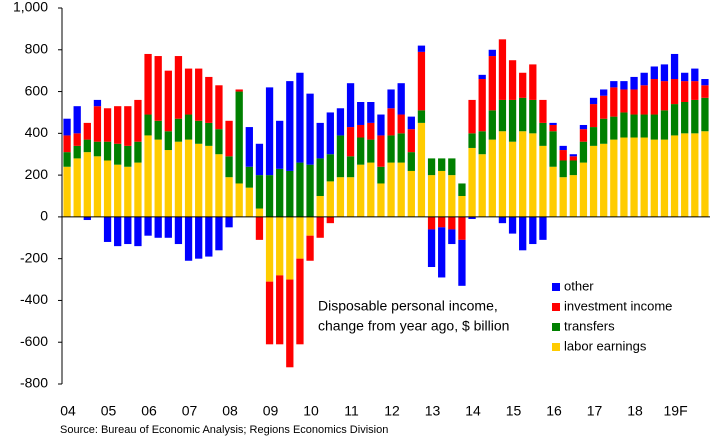 The image size is (714, 443). Describe the element at coordinates (554, 411) in the screenshot. I see `x-tick-label: 16` at that location.